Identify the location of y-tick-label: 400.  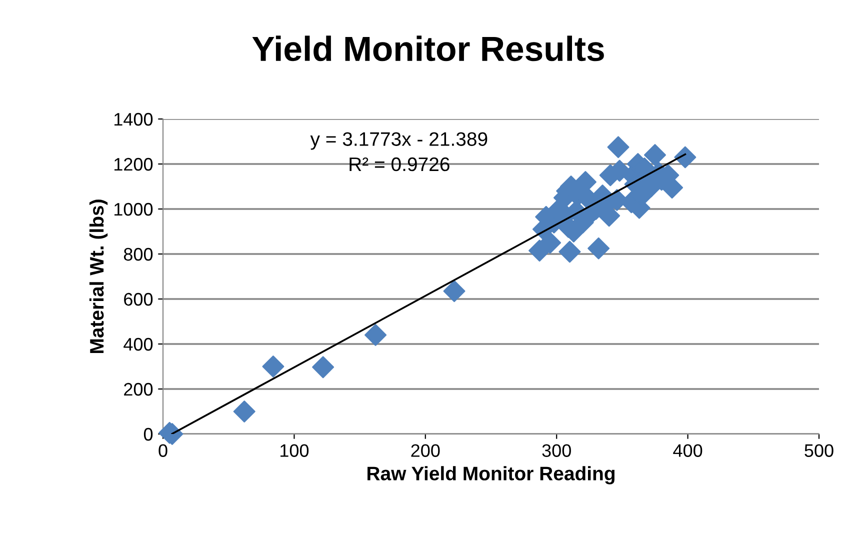
(138, 344).